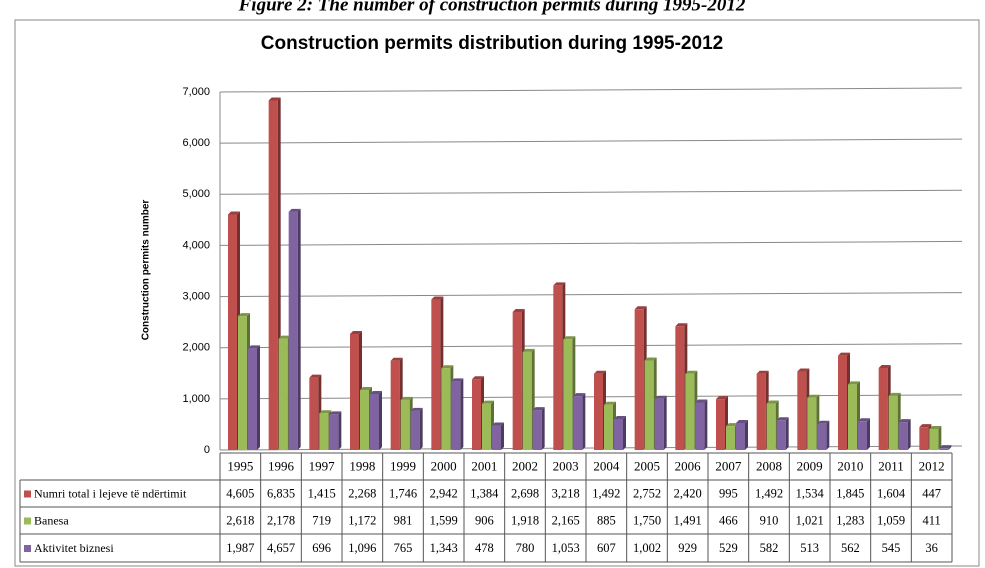 This screenshot has width=985, height=568. What do you see at coordinates (281, 493) in the screenshot?
I see `table-value: 6,835` at bounding box center [281, 493].